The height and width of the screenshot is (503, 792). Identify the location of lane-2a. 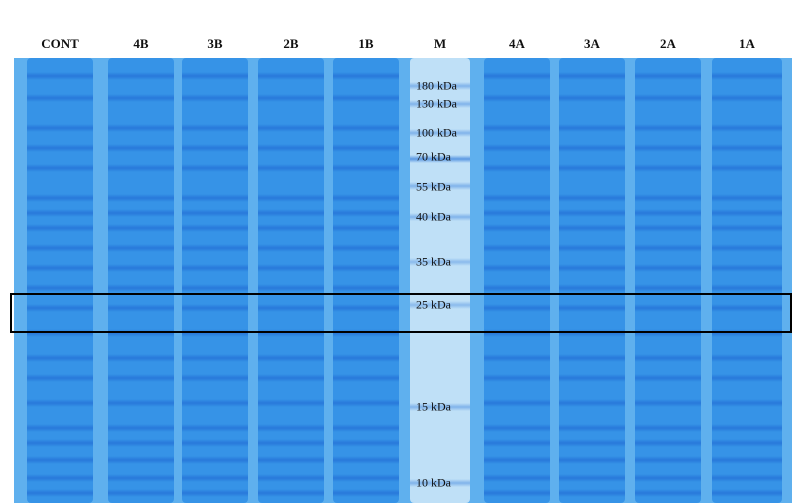
(668, 280).